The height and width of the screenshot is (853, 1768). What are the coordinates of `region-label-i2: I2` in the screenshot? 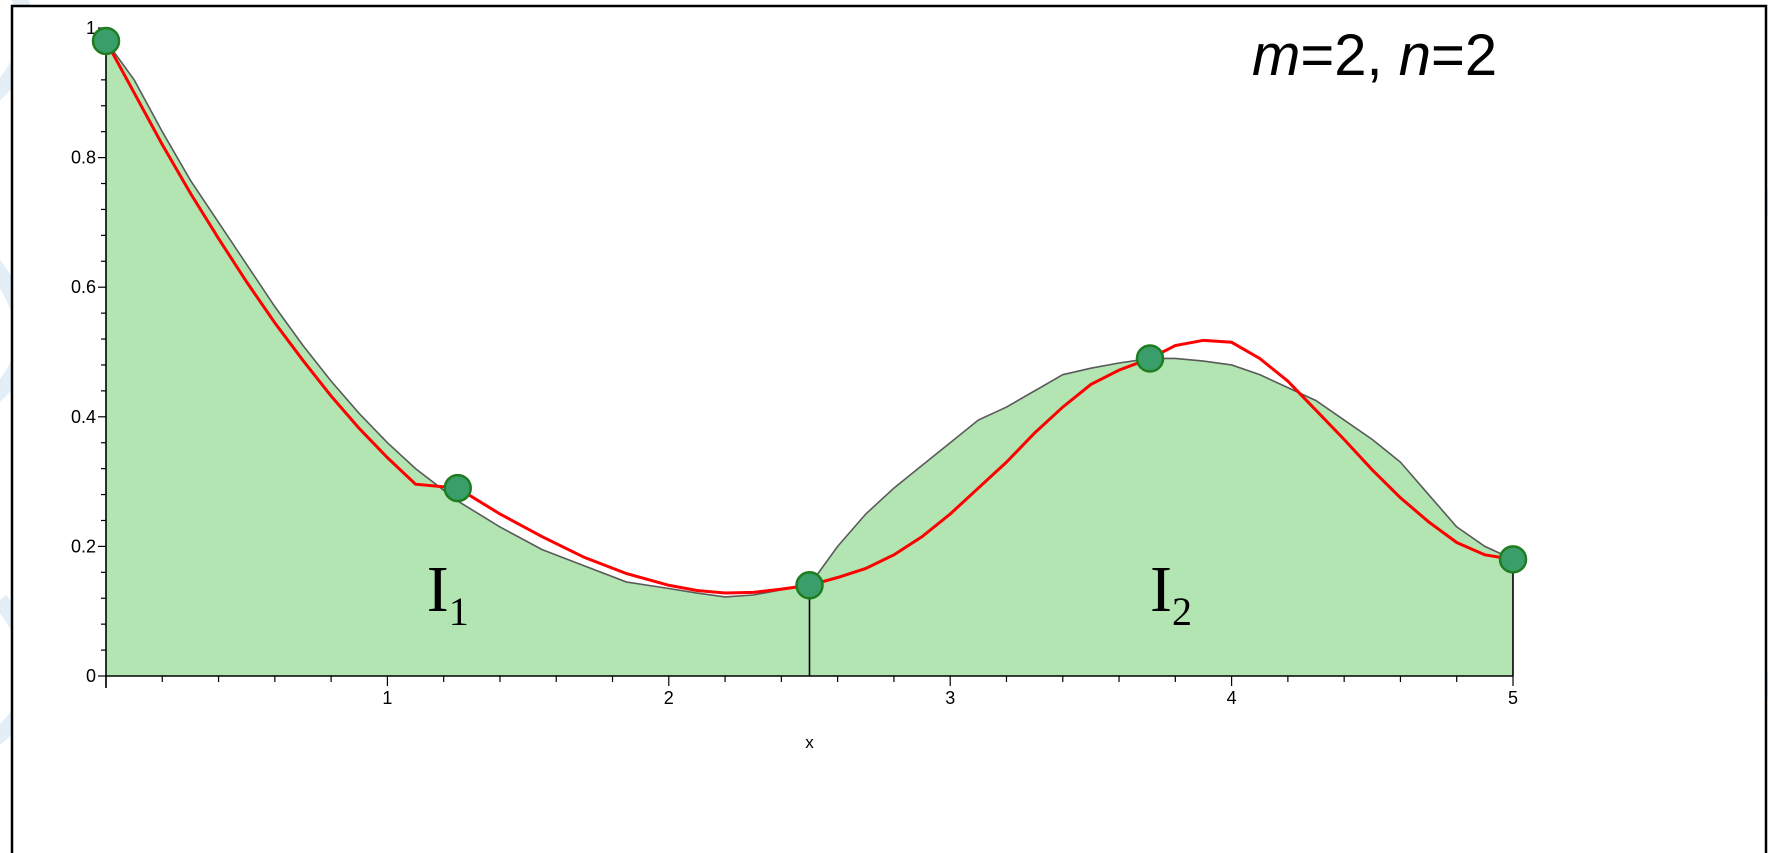 It's located at (1171, 593).